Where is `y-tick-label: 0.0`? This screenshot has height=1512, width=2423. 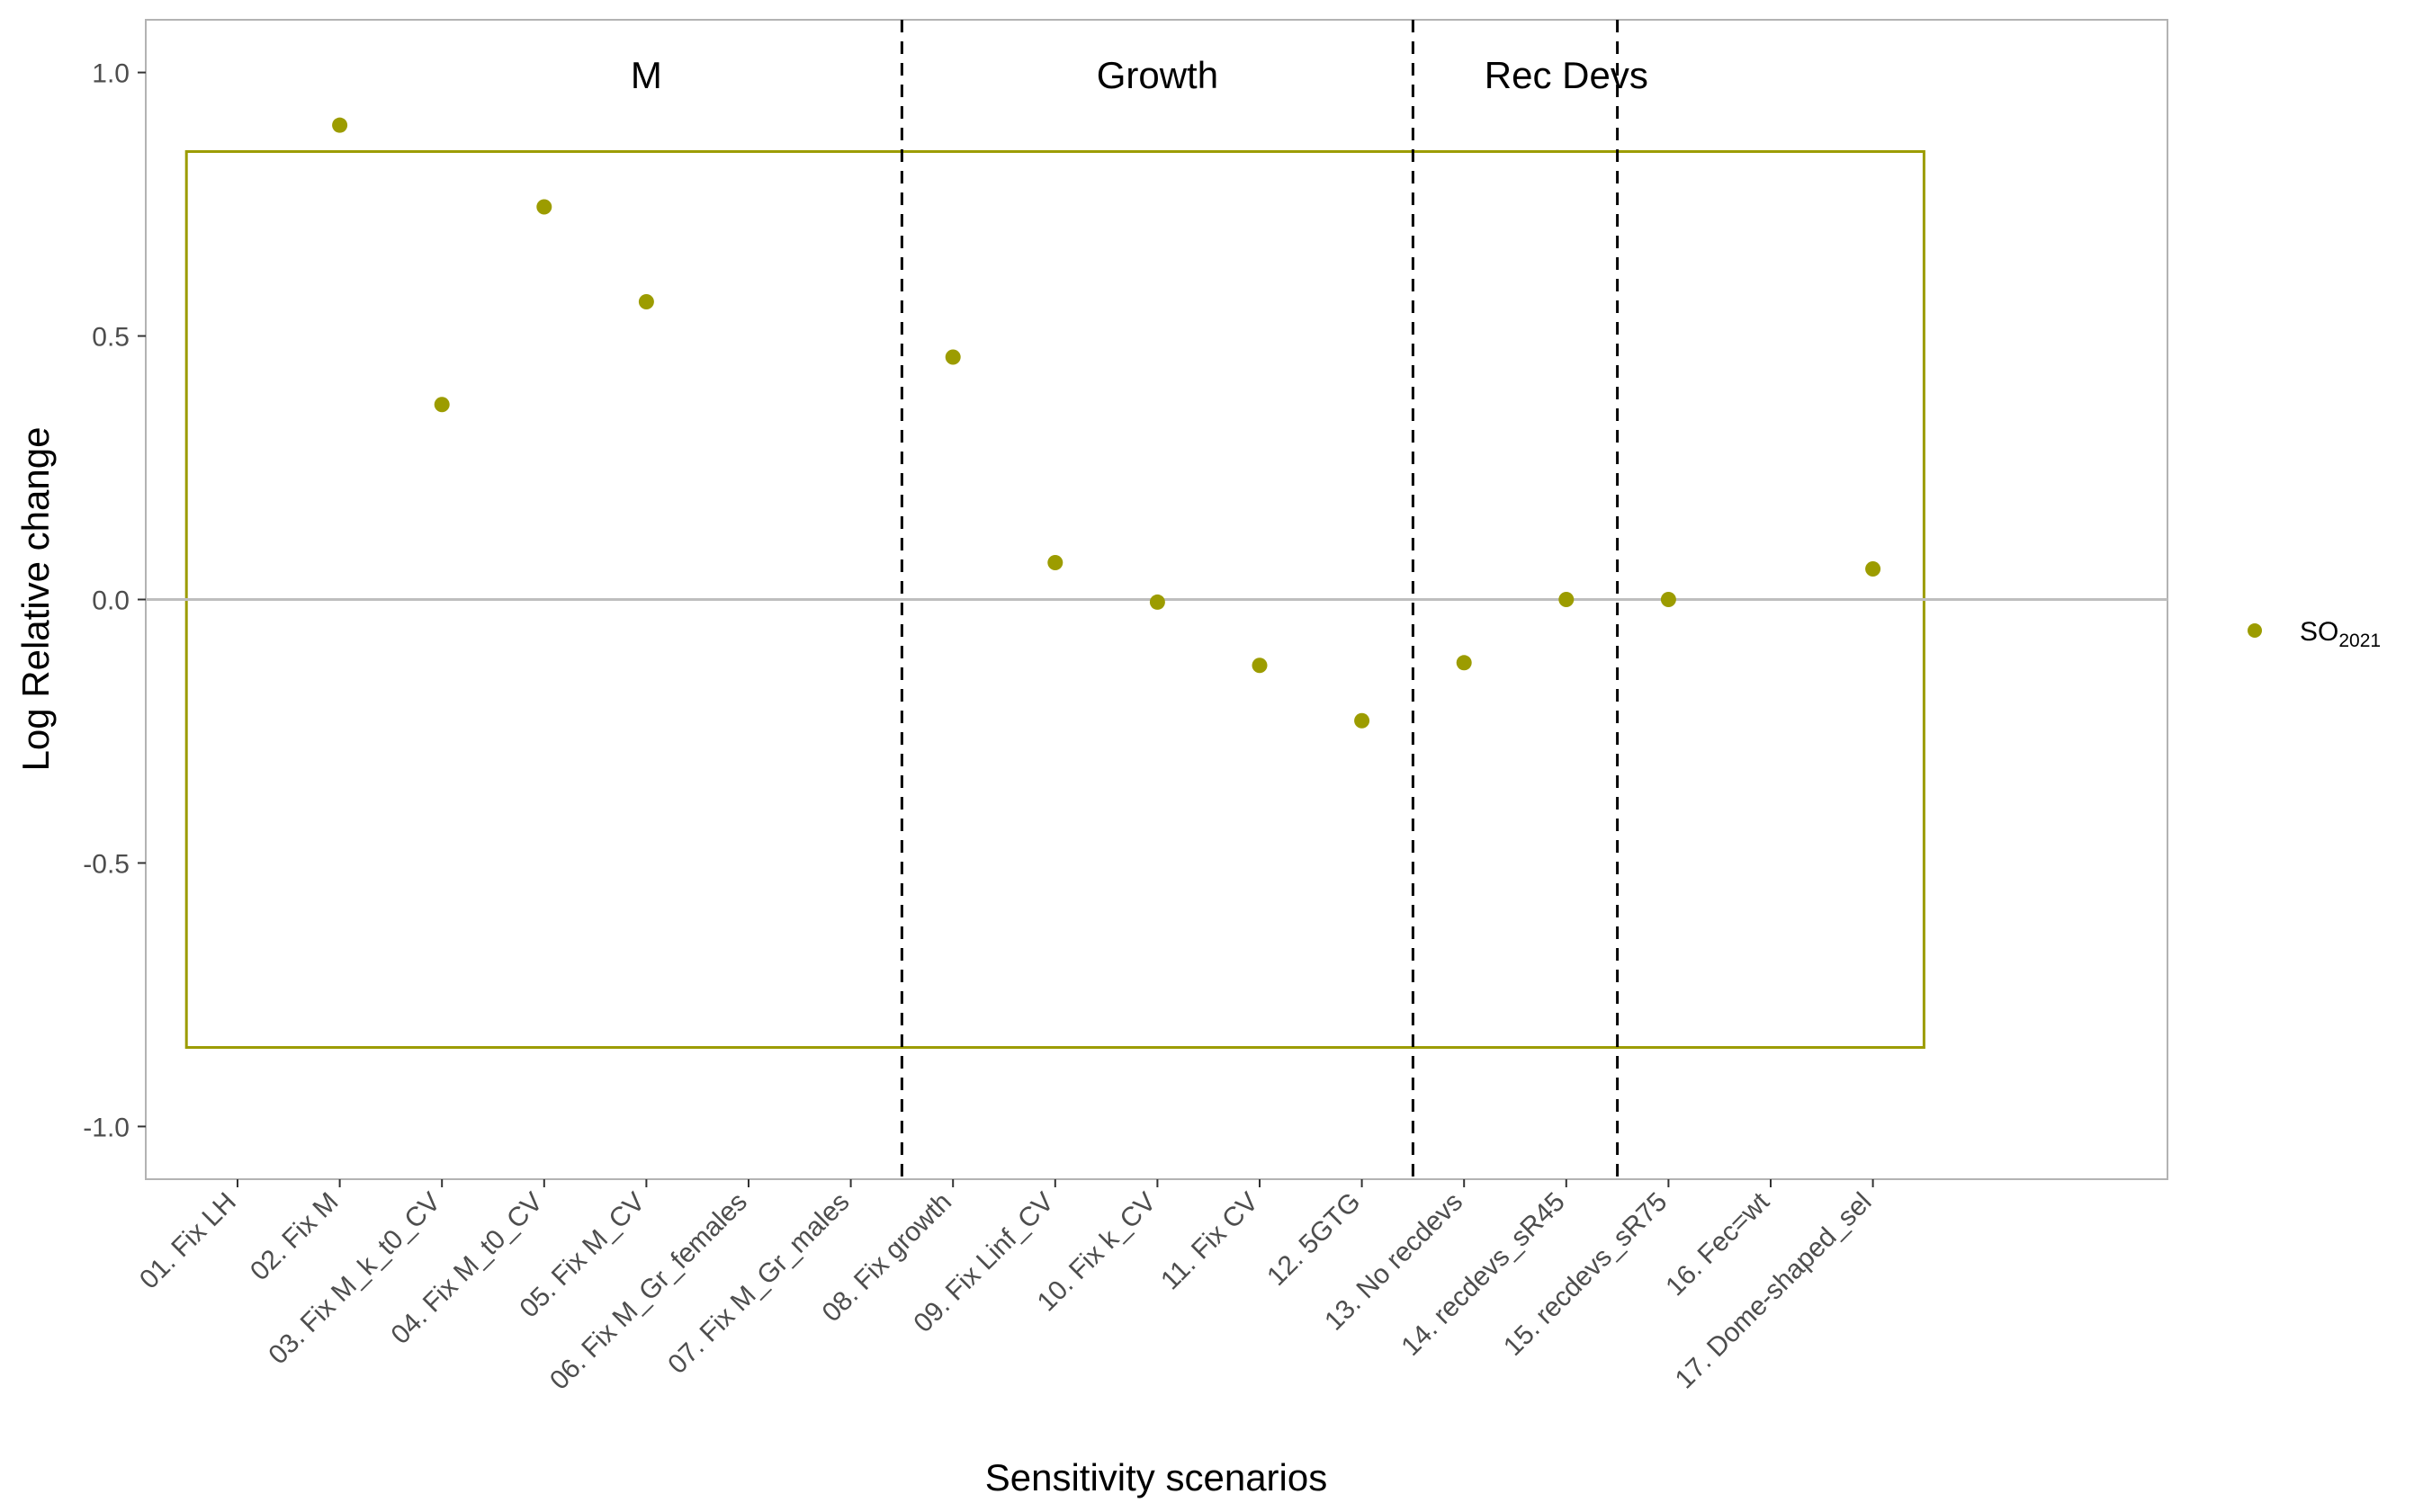
y-tick-label: 0.0 is located at coordinates (111, 601).